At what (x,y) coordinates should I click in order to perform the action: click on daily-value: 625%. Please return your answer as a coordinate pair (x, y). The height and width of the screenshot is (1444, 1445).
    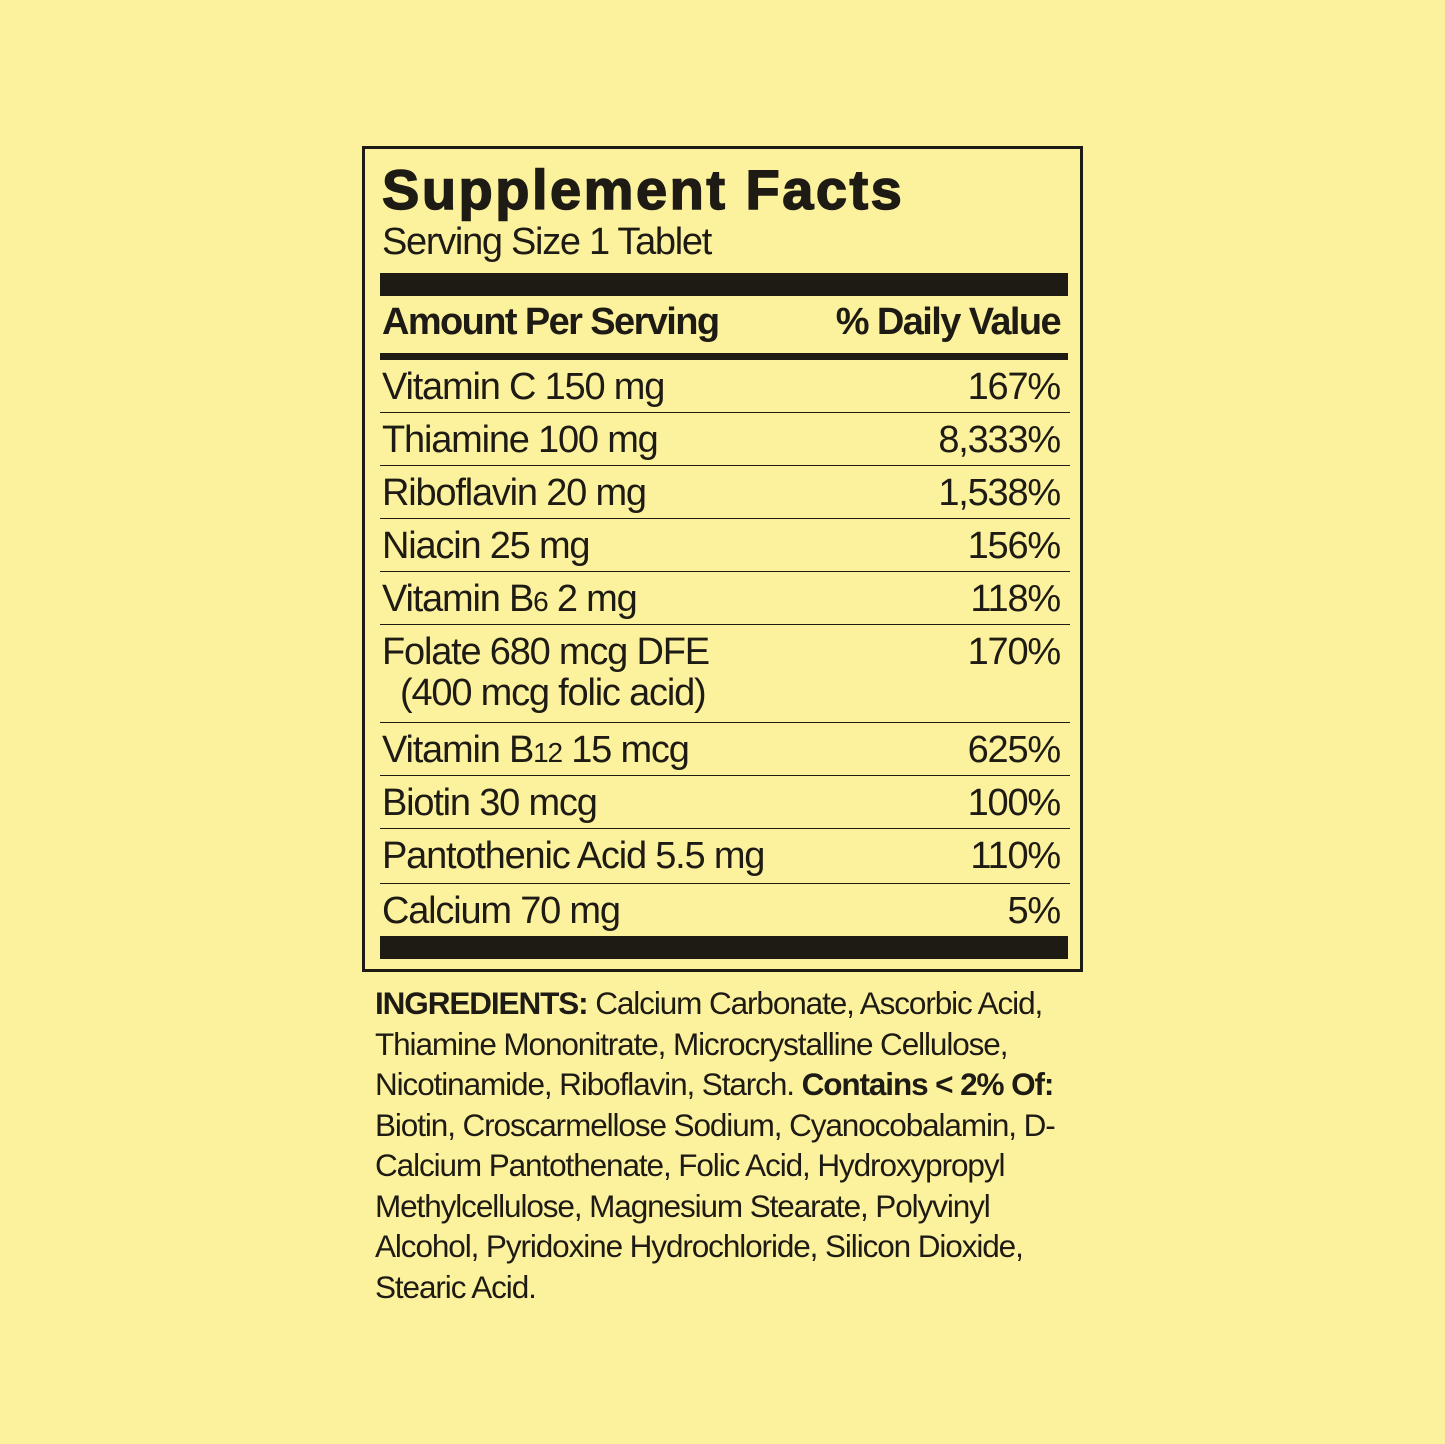
    Looking at the image, I should click on (1014, 750).